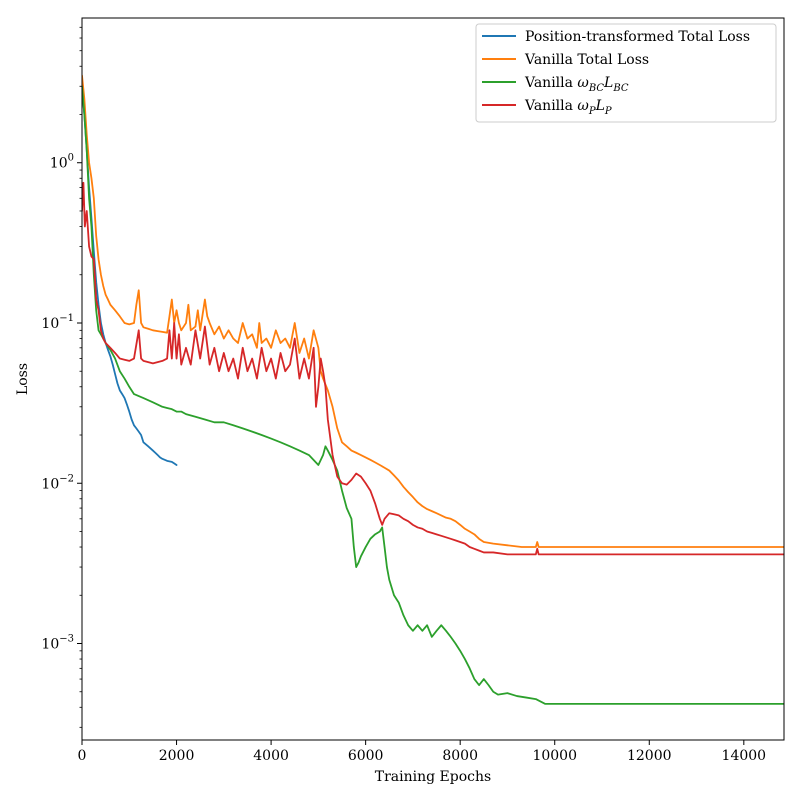  I want to click on y-tick-exponent: −1, so click(66, 318).